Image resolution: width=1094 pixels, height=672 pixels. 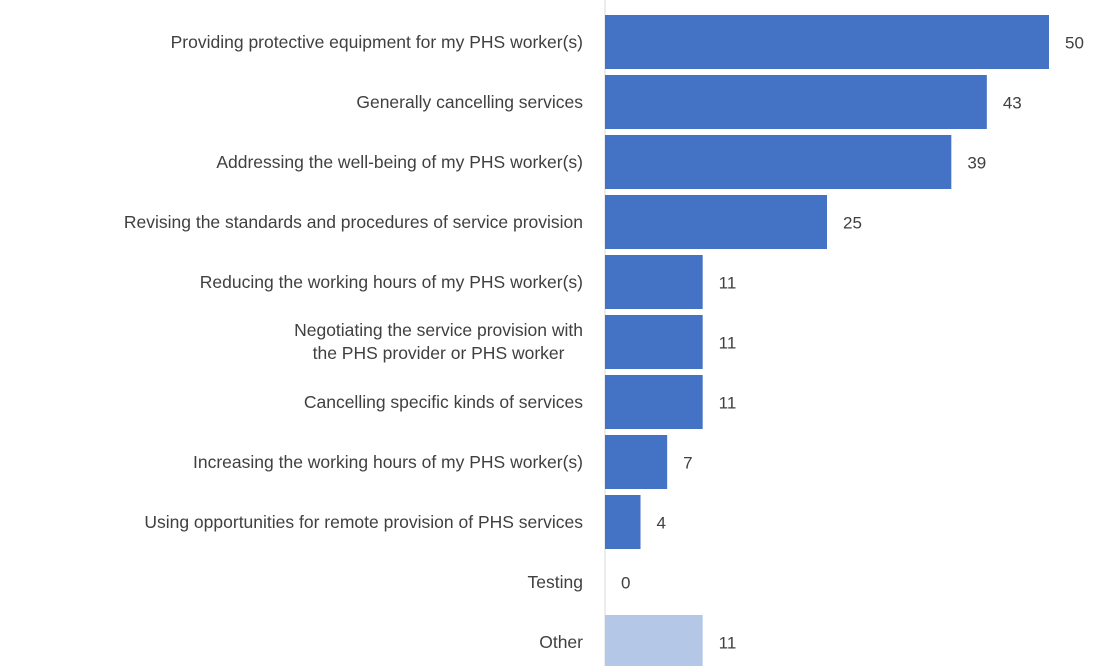 I want to click on value-label: 43, so click(x=1012, y=102).